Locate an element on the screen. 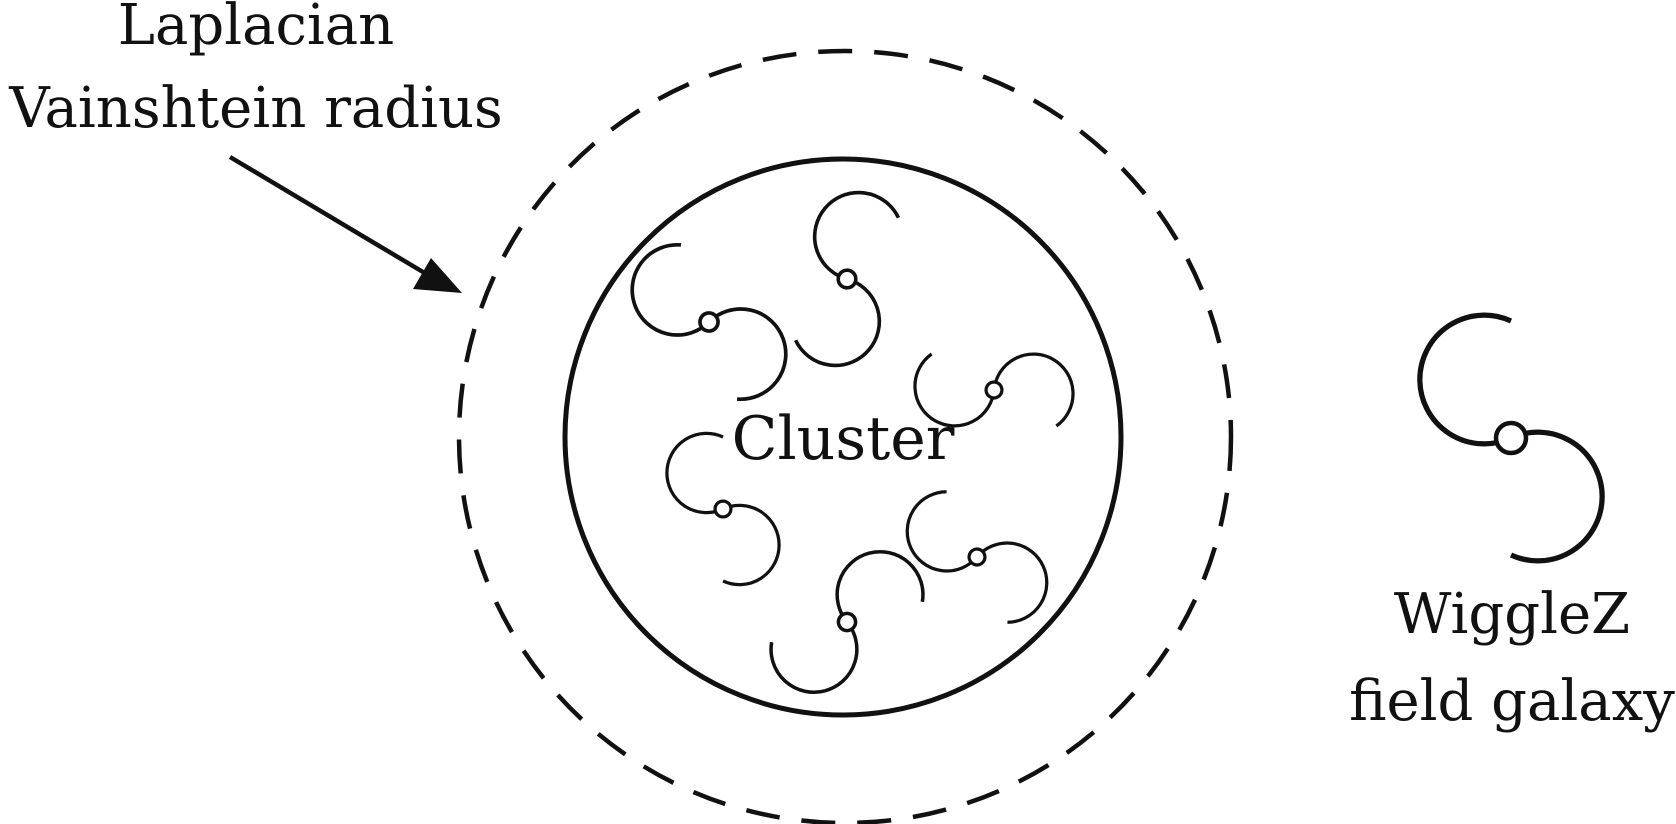 The height and width of the screenshot is (824, 1676). field-galaxy is located at coordinates (1511, 438).